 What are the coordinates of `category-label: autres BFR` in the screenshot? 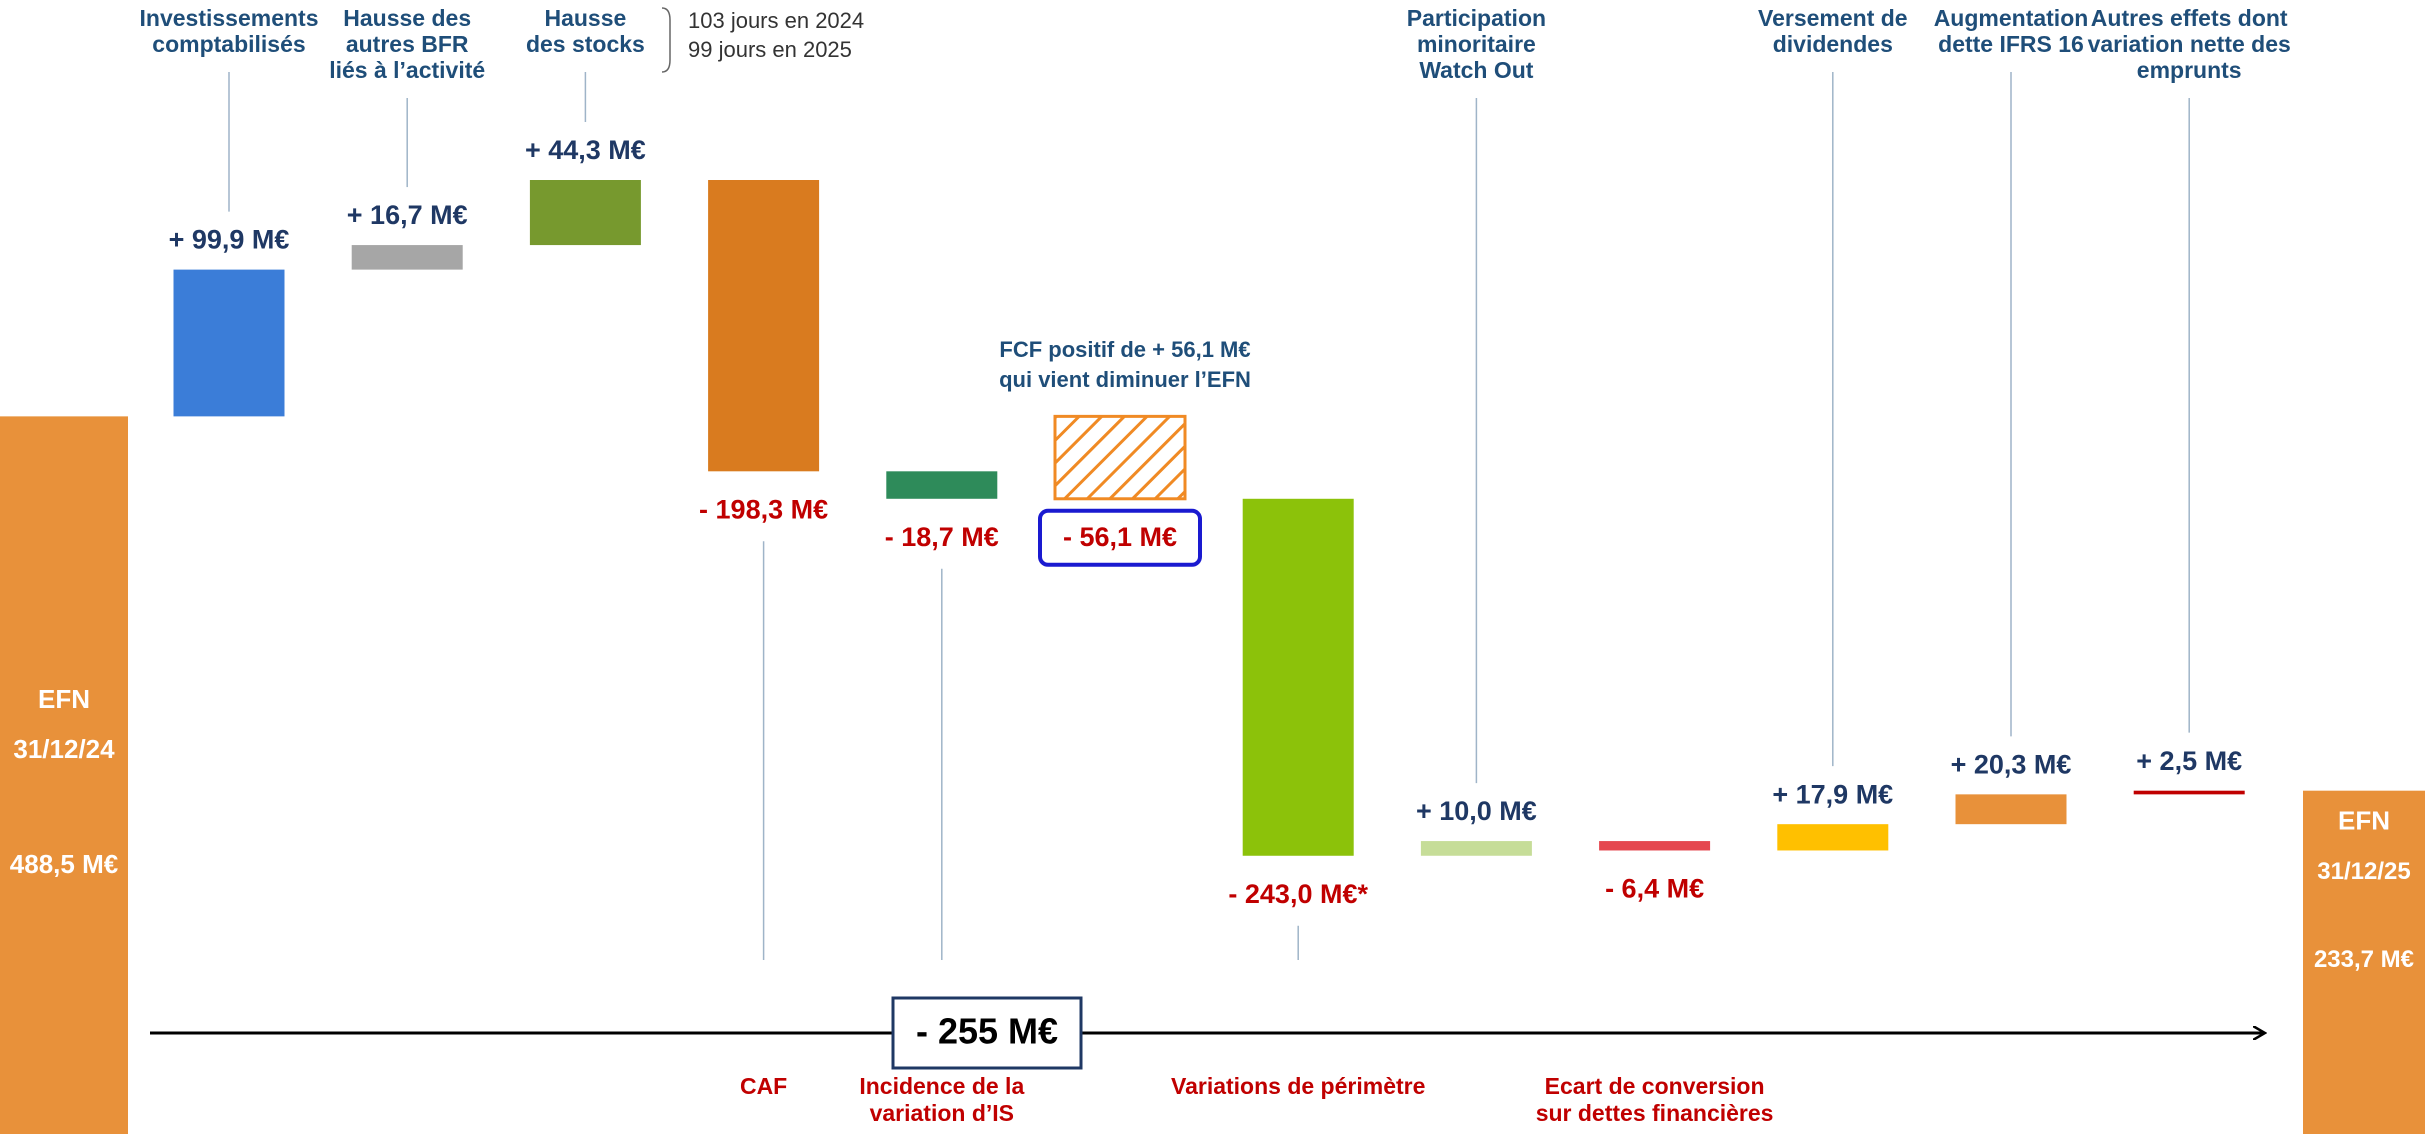 It's located at (407, 44).